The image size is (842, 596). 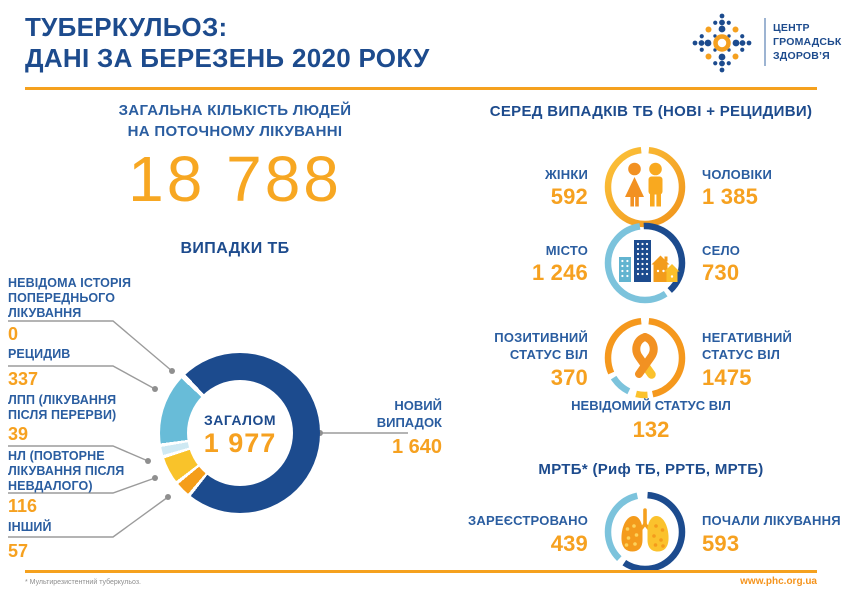 What do you see at coordinates (645, 532) in the screenshot?
I see `lungs-icon` at bounding box center [645, 532].